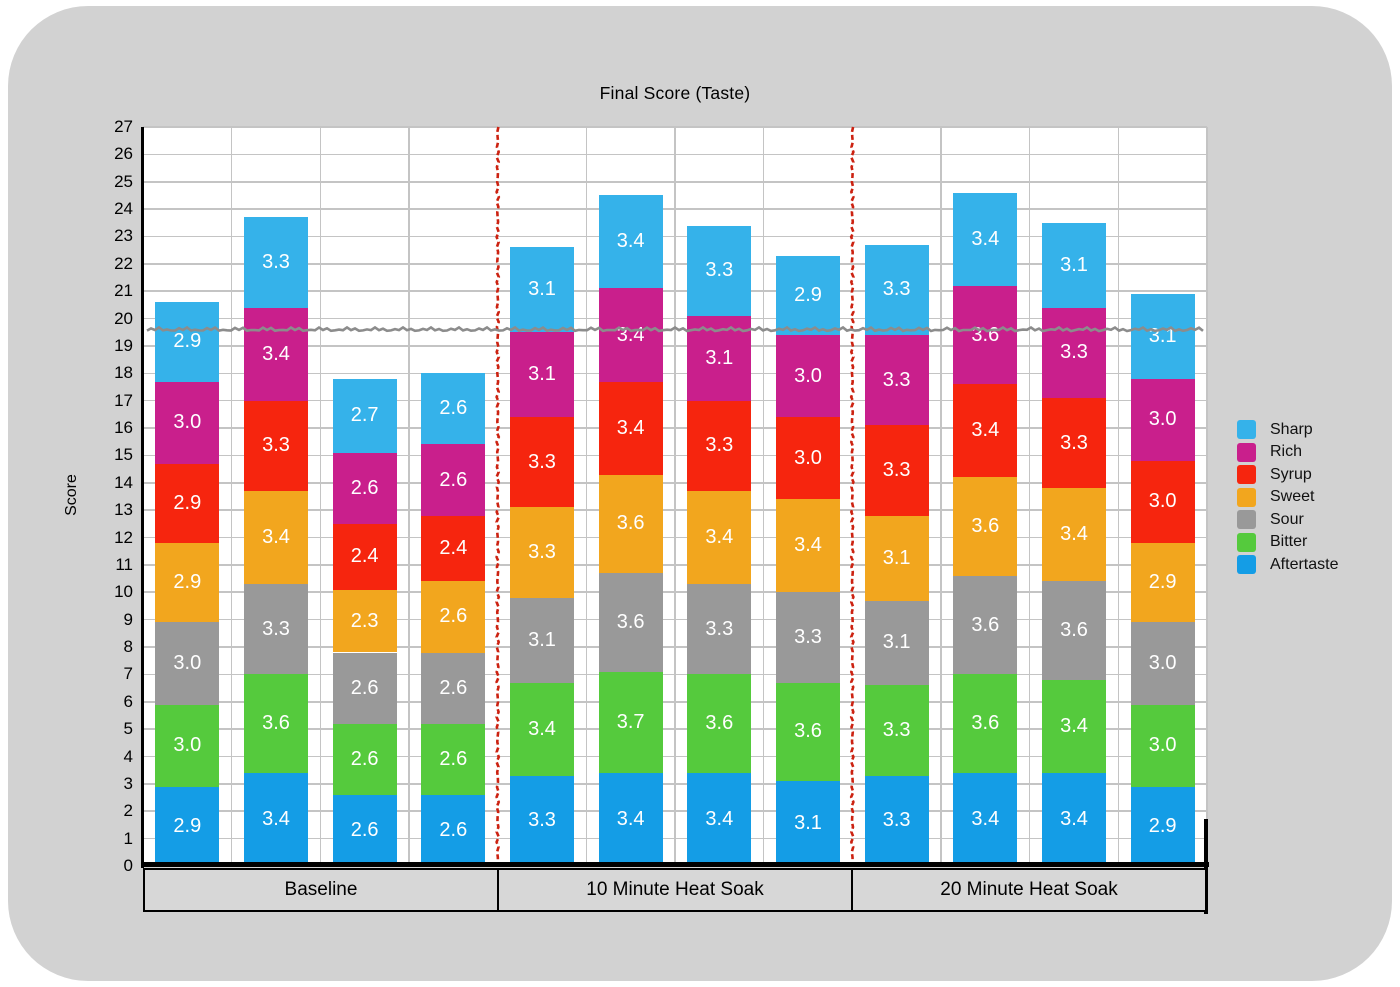 The width and height of the screenshot is (1400, 987). Describe the element at coordinates (1074, 352) in the screenshot. I see `bar-segment-rich: 3.3` at that location.